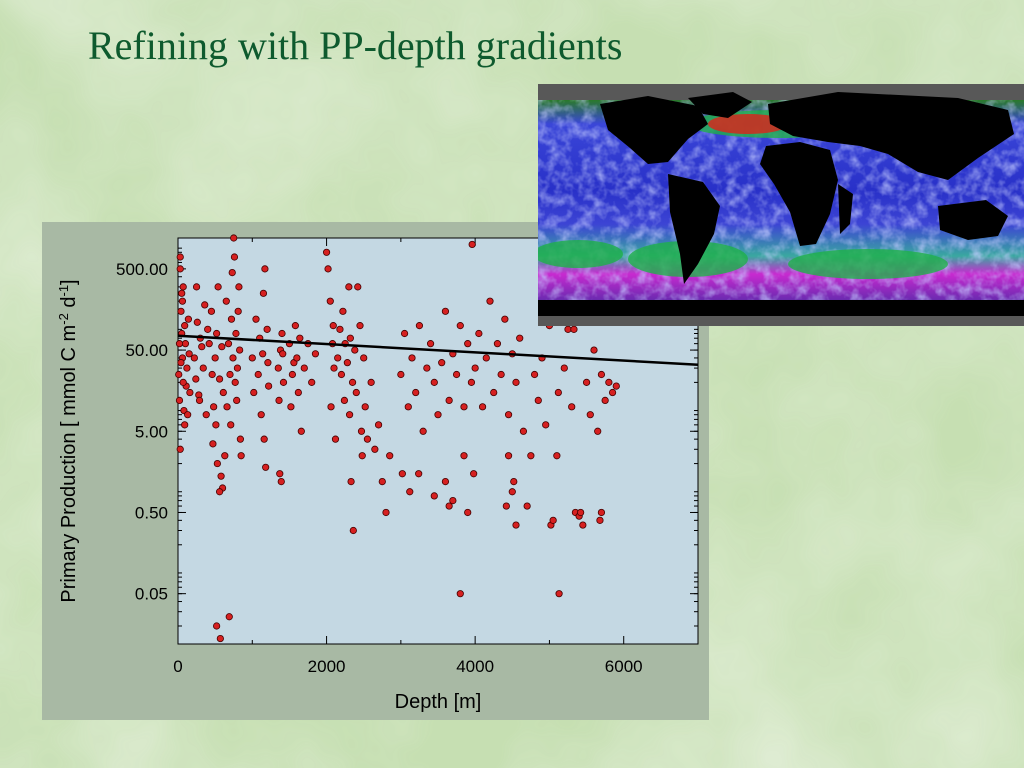 Image resolution: width=1024 pixels, height=768 pixels. I want to click on y-axis-label-superscript: -2, so click(63, 319).